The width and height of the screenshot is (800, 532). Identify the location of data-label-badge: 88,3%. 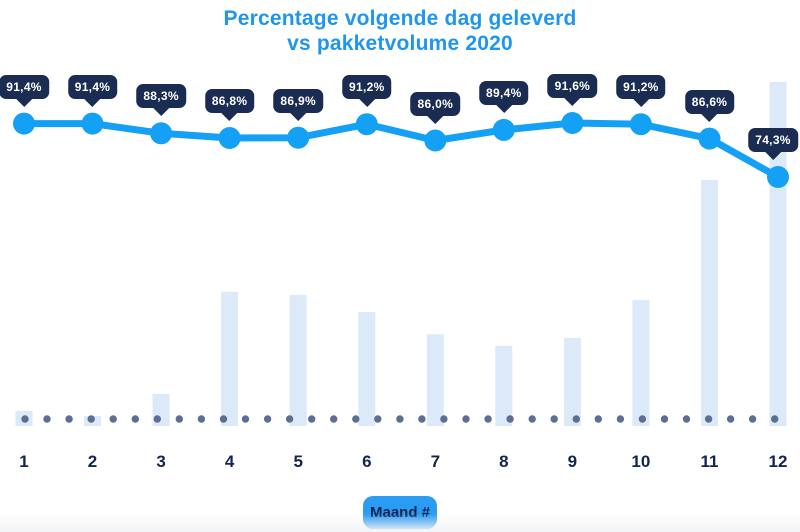
(161, 96).